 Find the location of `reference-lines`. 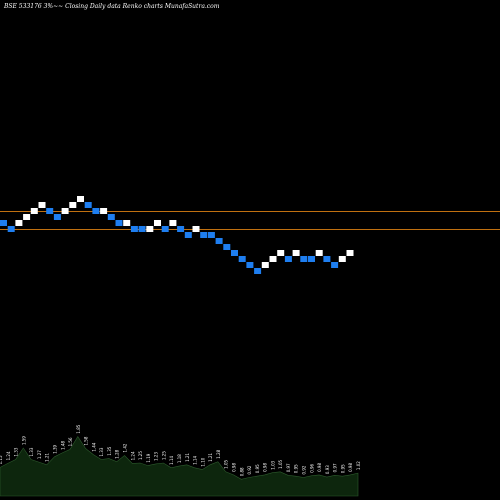

reference-lines is located at coordinates (250, 220).